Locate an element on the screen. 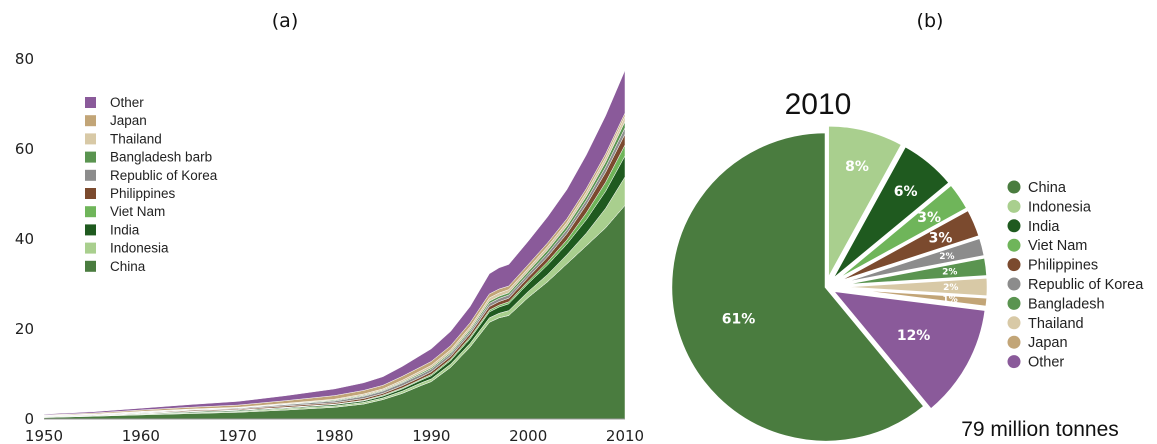 The width and height of the screenshot is (1157, 444). legend-label: Viet Nam is located at coordinates (137, 211).